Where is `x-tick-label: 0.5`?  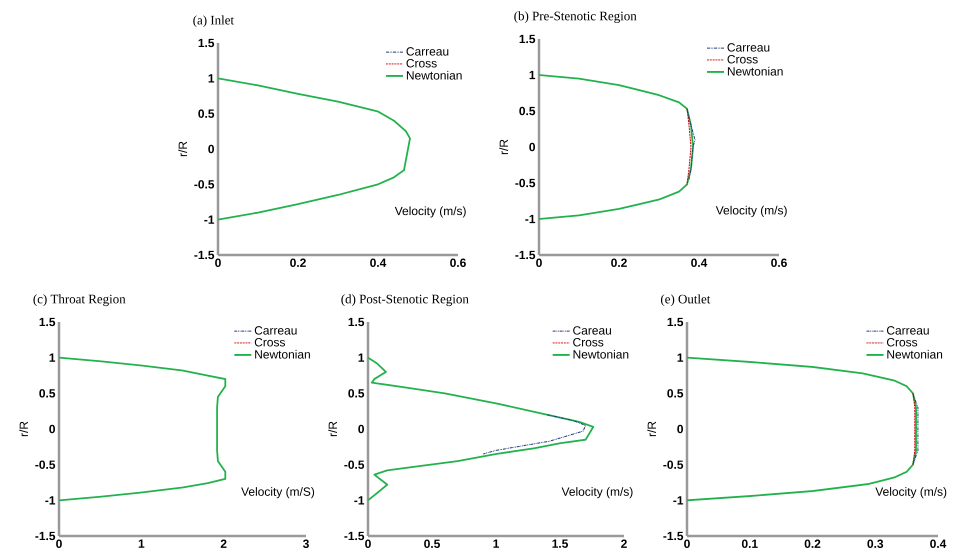 x-tick-label: 0.5 is located at coordinates (432, 544).